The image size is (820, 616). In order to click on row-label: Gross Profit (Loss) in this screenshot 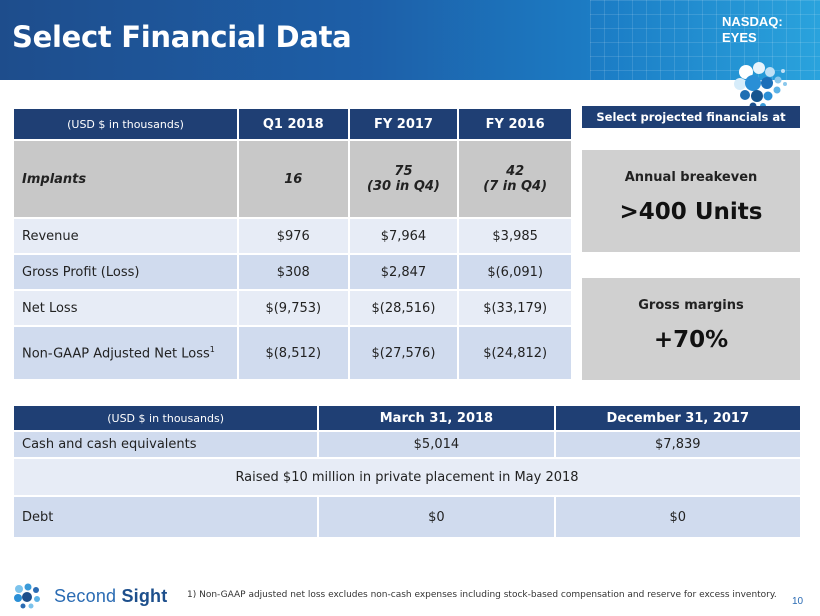, I will do `click(125, 272)`.